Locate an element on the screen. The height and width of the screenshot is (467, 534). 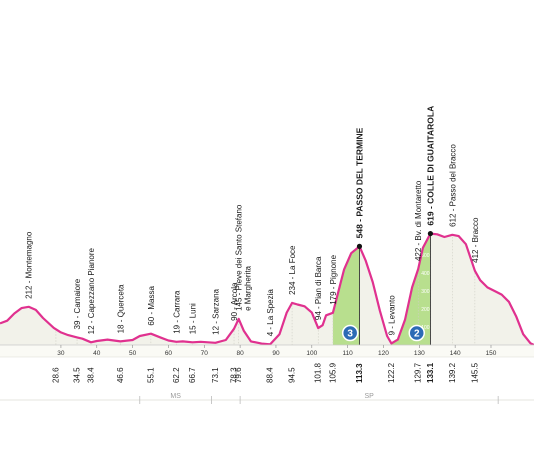
km-mark-label: 145.5 is located at coordinates (474, 372).